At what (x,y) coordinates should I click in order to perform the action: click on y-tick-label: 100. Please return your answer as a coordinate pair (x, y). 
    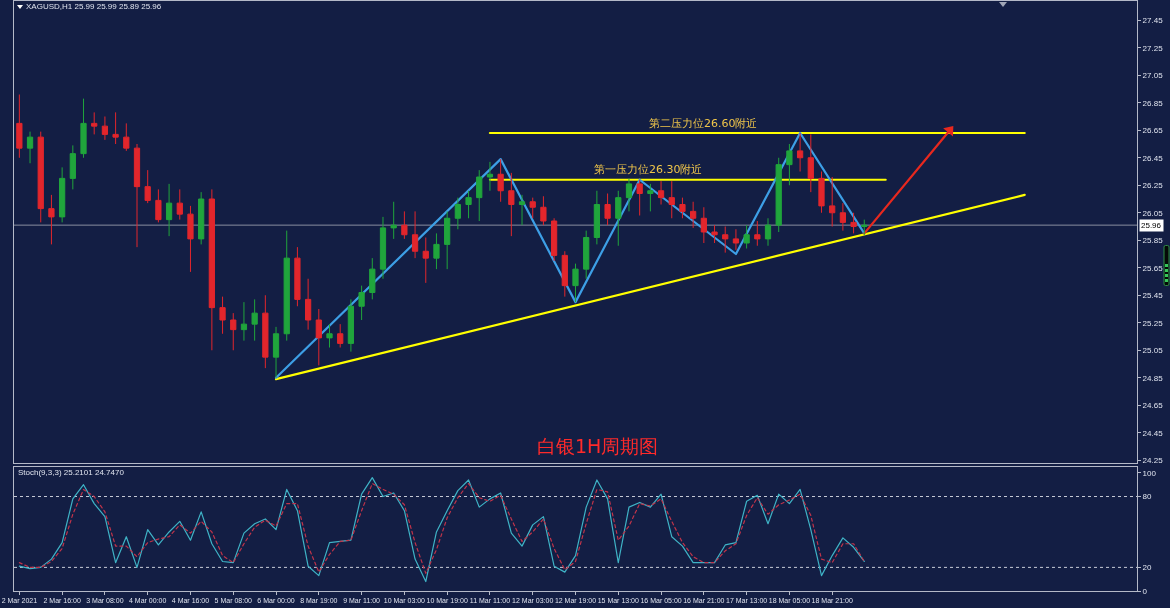
    Looking at the image, I should click on (1149, 473).